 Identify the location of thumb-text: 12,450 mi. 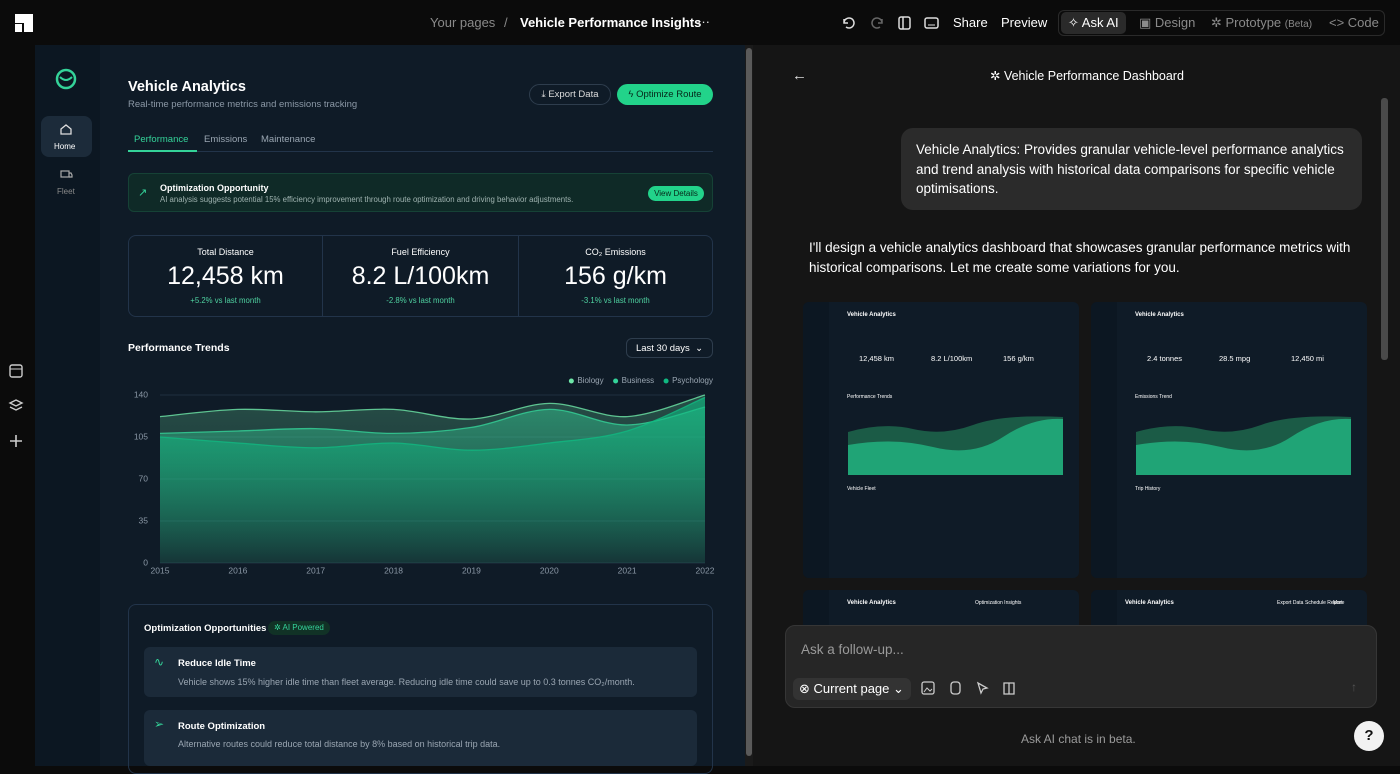
(1307, 358).